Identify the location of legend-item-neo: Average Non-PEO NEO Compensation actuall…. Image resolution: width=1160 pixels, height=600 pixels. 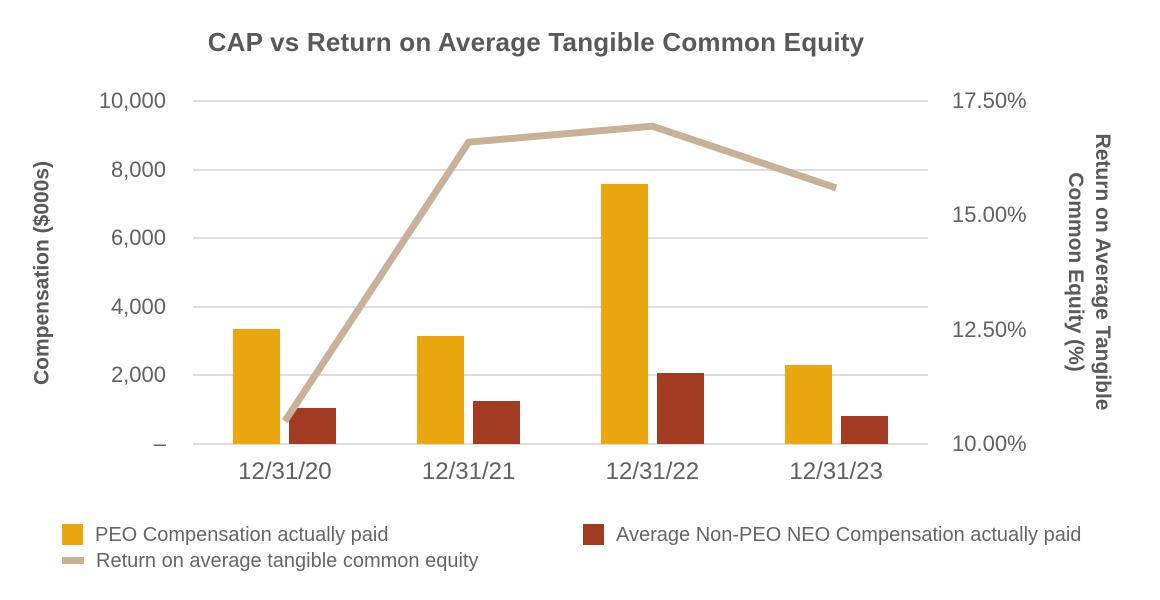
(832, 535).